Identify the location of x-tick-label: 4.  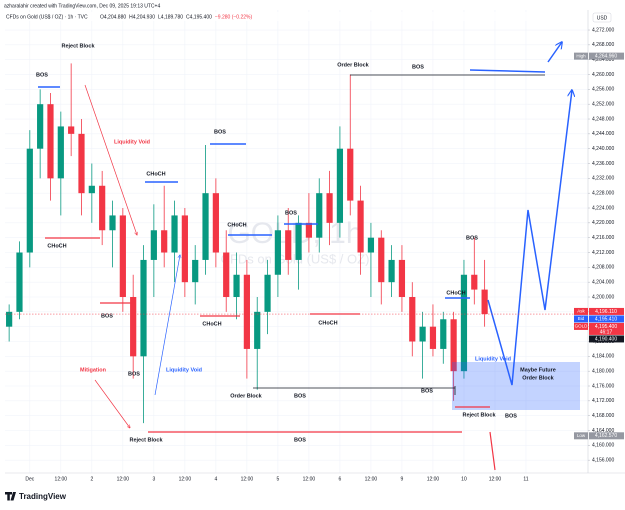
(215, 479).